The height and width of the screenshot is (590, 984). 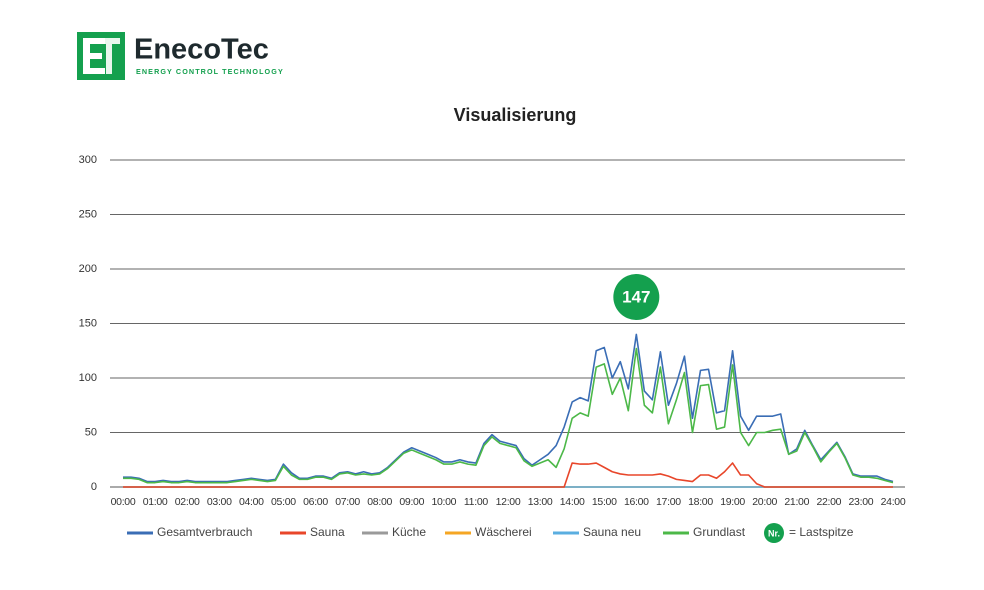 I want to click on y-tick-label: 200, so click(x=88, y=269).